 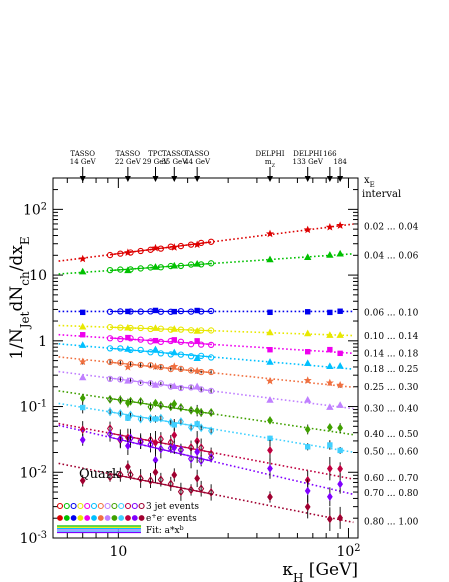 I want to click on y-tick-label: 10², so click(x=35, y=210).